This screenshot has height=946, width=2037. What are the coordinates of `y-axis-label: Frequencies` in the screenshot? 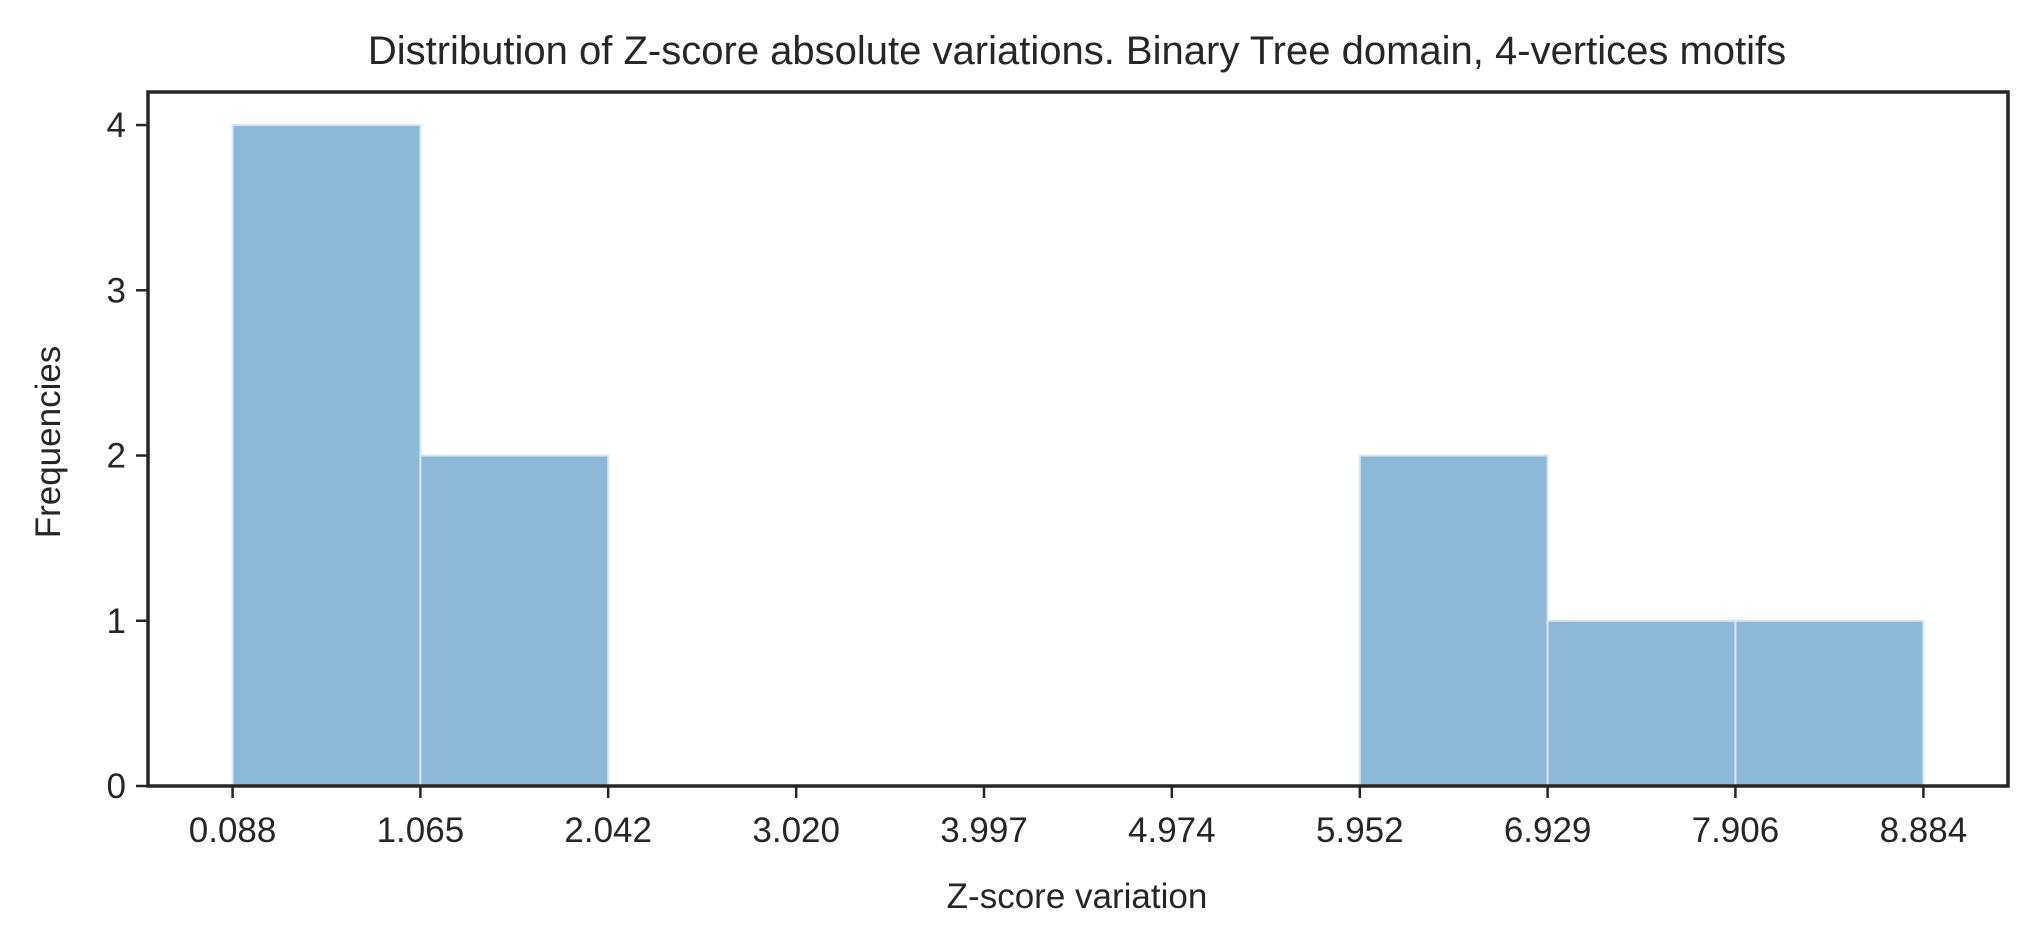 It's located at (48, 442).